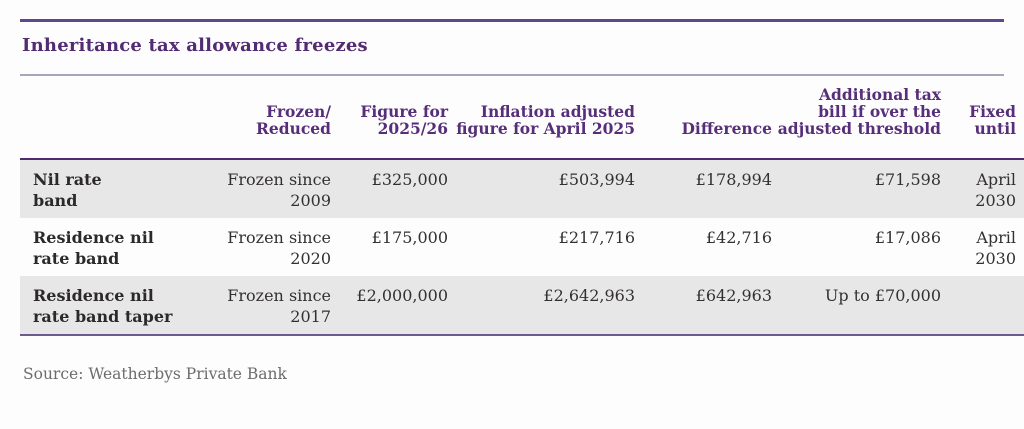 This screenshot has height=429, width=1024. What do you see at coordinates (541, 118) in the screenshot?
I see `column-header-inflation-adjusted: Inflation adjusted figure for April 2025` at bounding box center [541, 118].